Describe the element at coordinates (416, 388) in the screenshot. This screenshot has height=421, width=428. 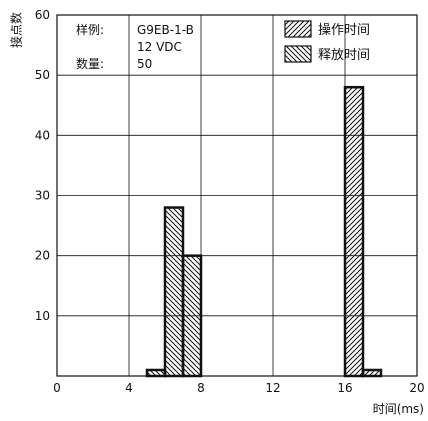
I see `x-tick-label: 20` at that location.